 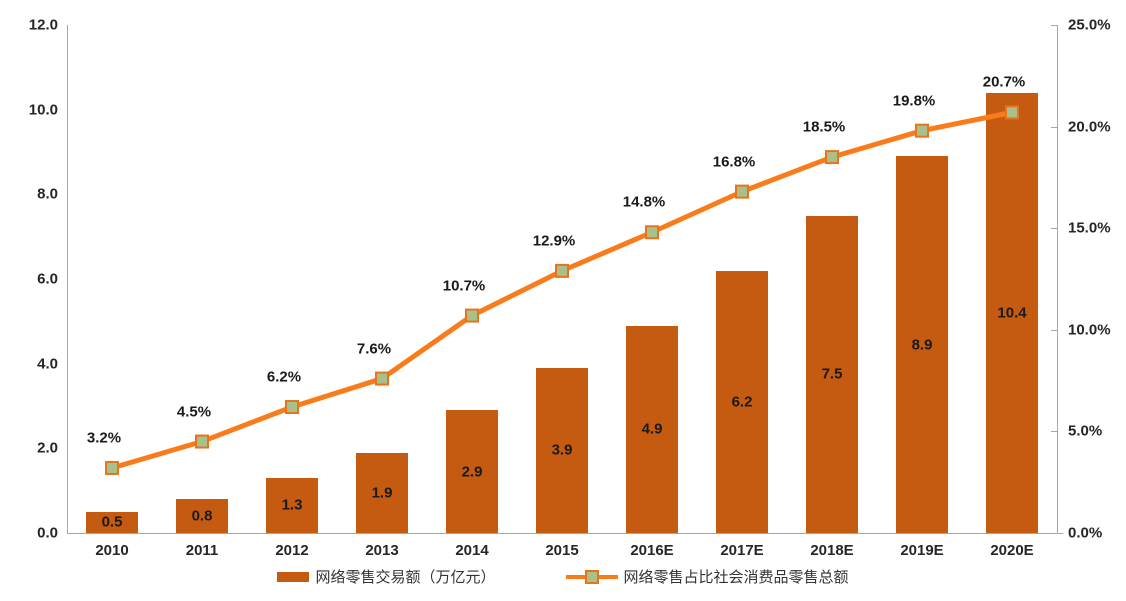 I want to click on x-axis-label: 2019E, so click(x=922, y=550).